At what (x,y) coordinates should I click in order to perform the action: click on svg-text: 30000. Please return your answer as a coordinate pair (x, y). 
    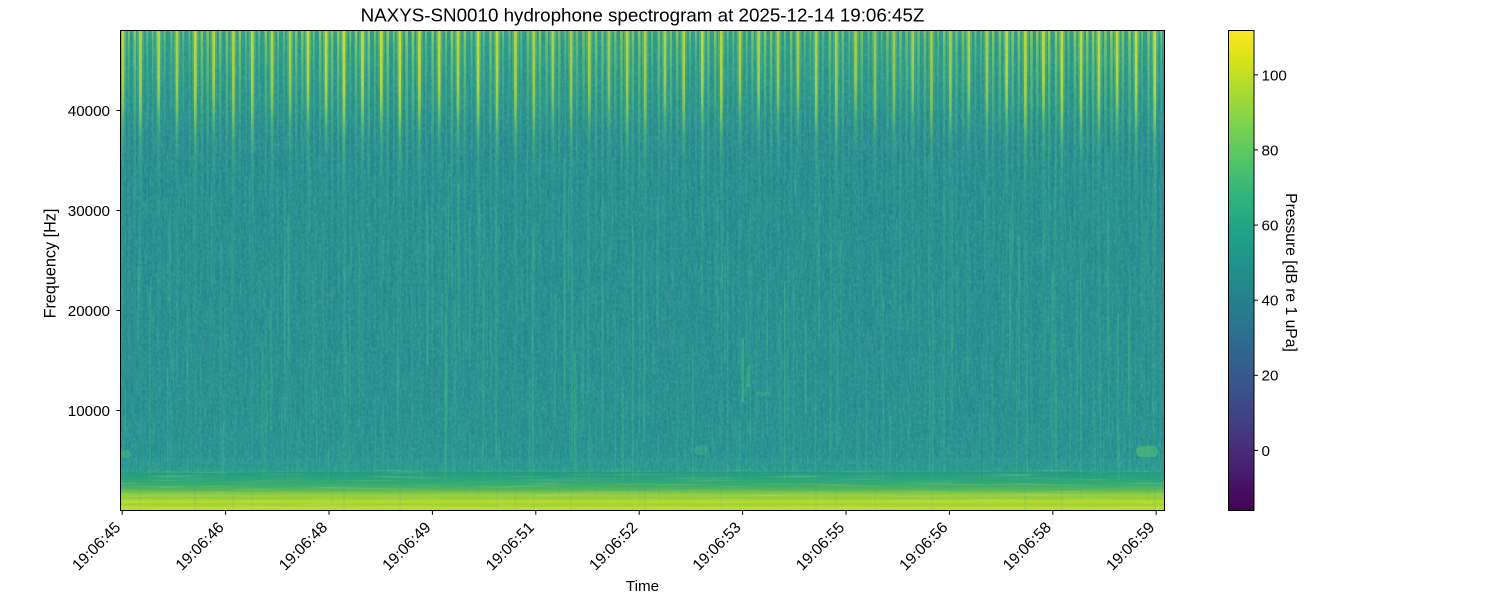
    Looking at the image, I should click on (89, 211).